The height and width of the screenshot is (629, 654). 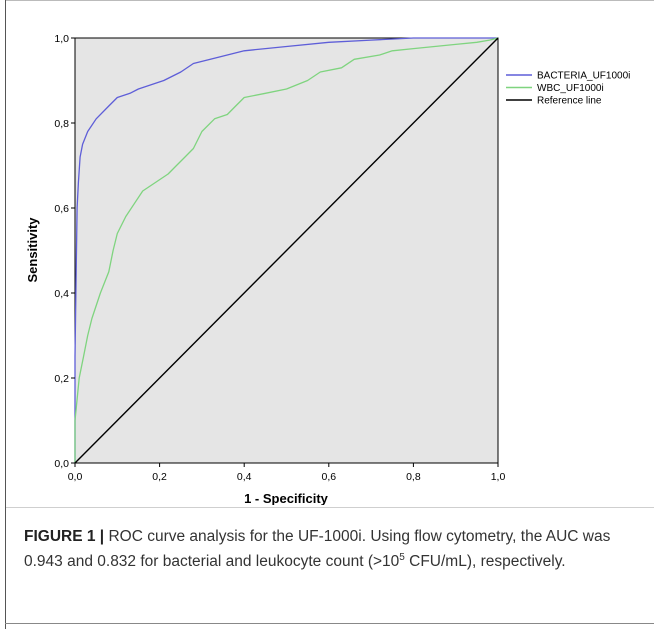 What do you see at coordinates (5, 314) in the screenshot?
I see `figure-frame-left` at bounding box center [5, 314].